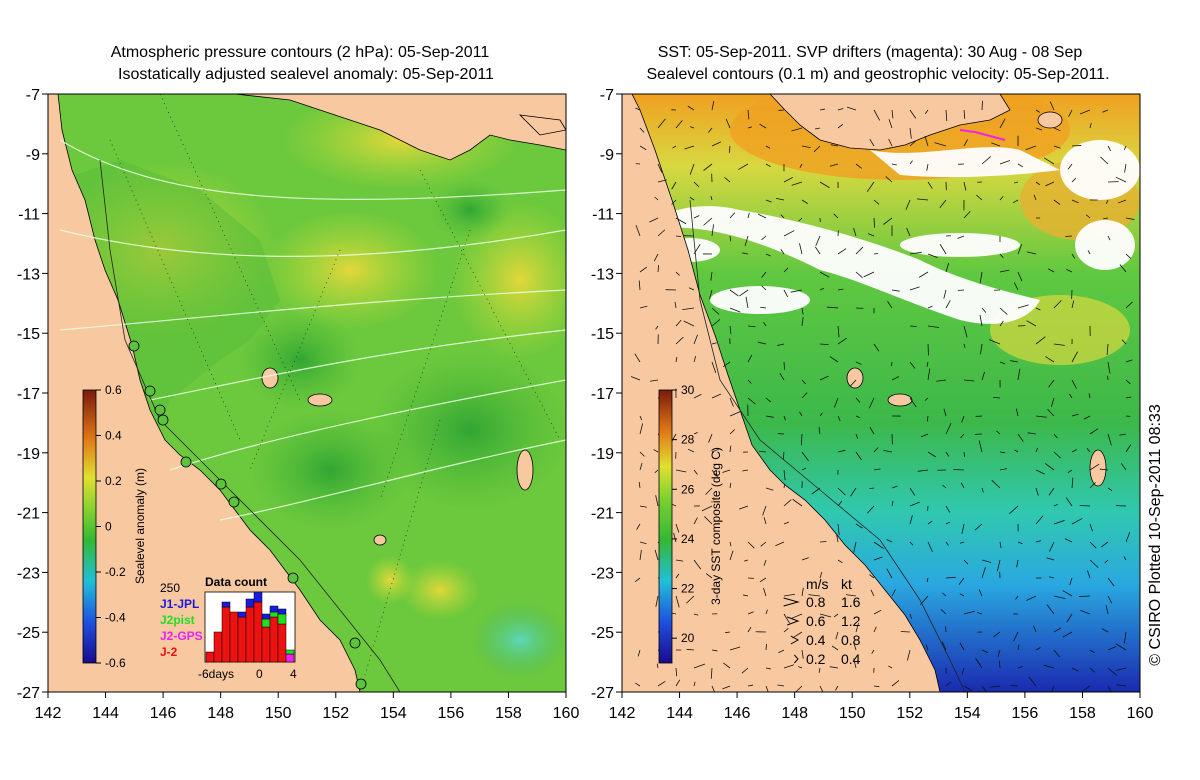 This screenshot has height=780, width=1200. What do you see at coordinates (851, 602) in the screenshot?
I see `velocity-legend-kt: 1.6` at bounding box center [851, 602].